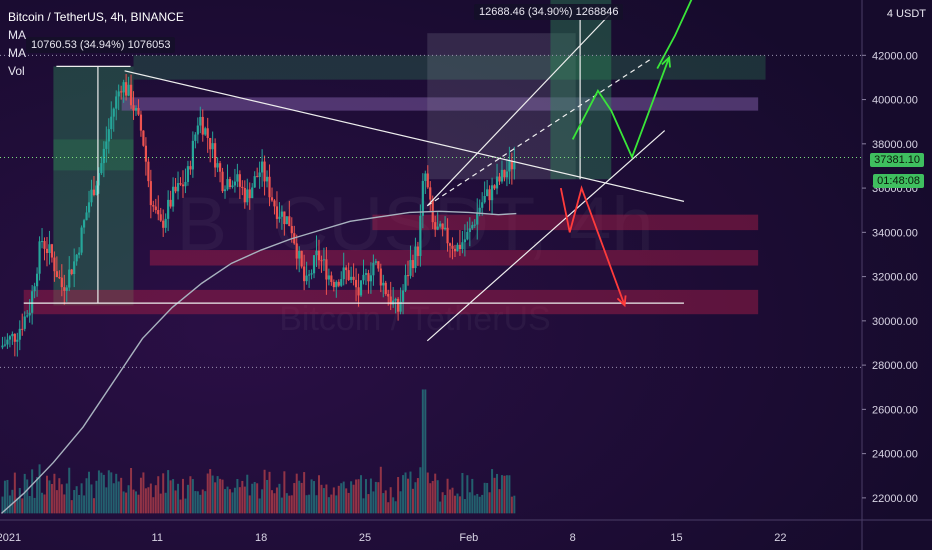  What do you see at coordinates (16, 71) in the screenshot?
I see `indicator-vol: Vol` at bounding box center [16, 71].